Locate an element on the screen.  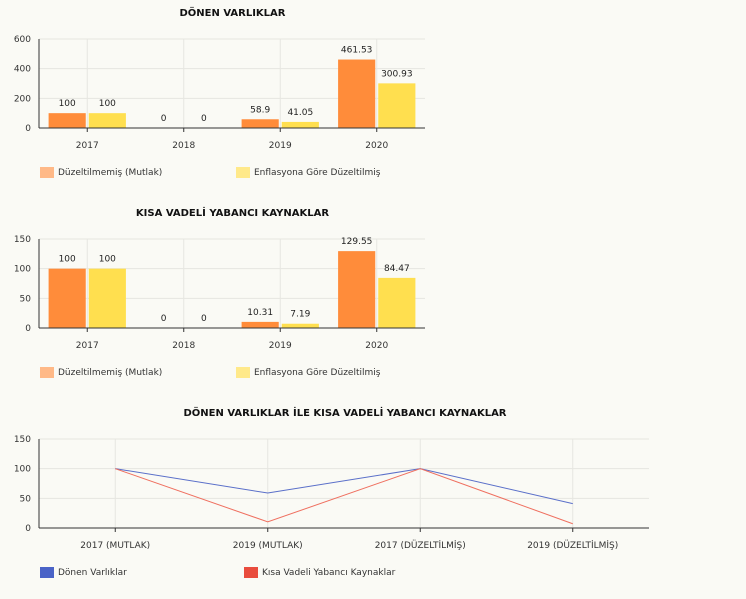
chart2-ytick-label: 50 is located at coordinates (26, 299).